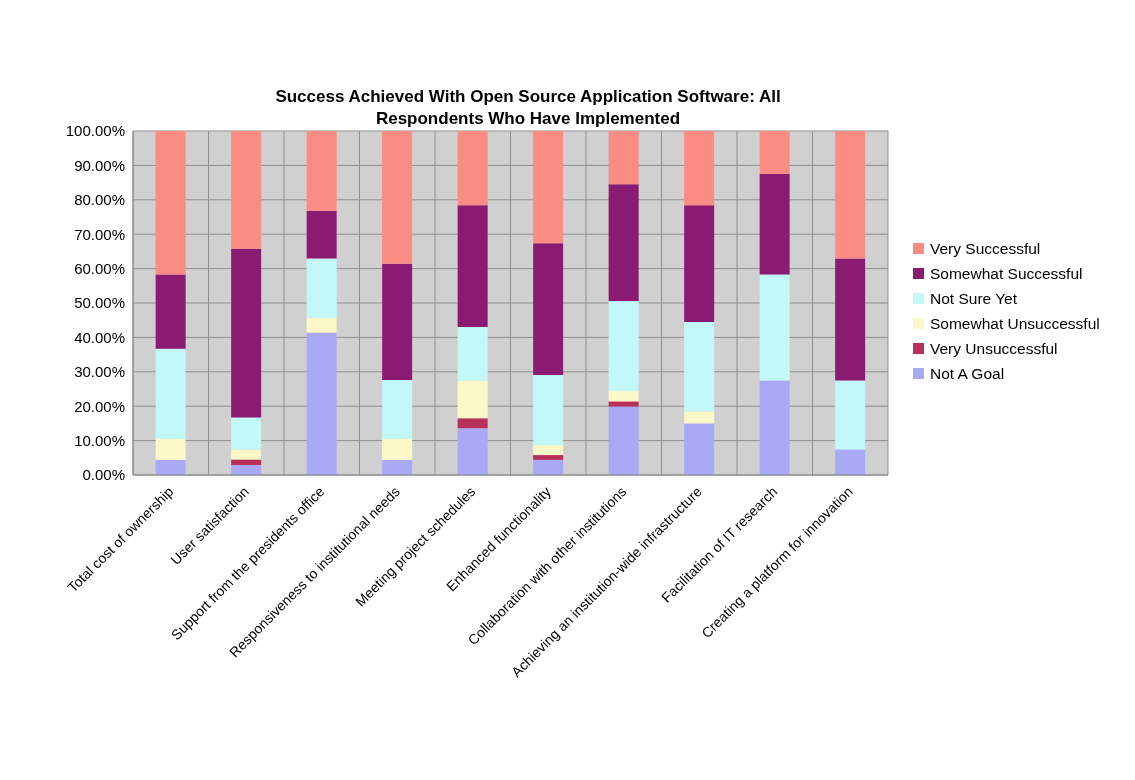 The image size is (1135, 780). What do you see at coordinates (99, 406) in the screenshot?
I see `y-tick-label: 20.00%` at bounding box center [99, 406].